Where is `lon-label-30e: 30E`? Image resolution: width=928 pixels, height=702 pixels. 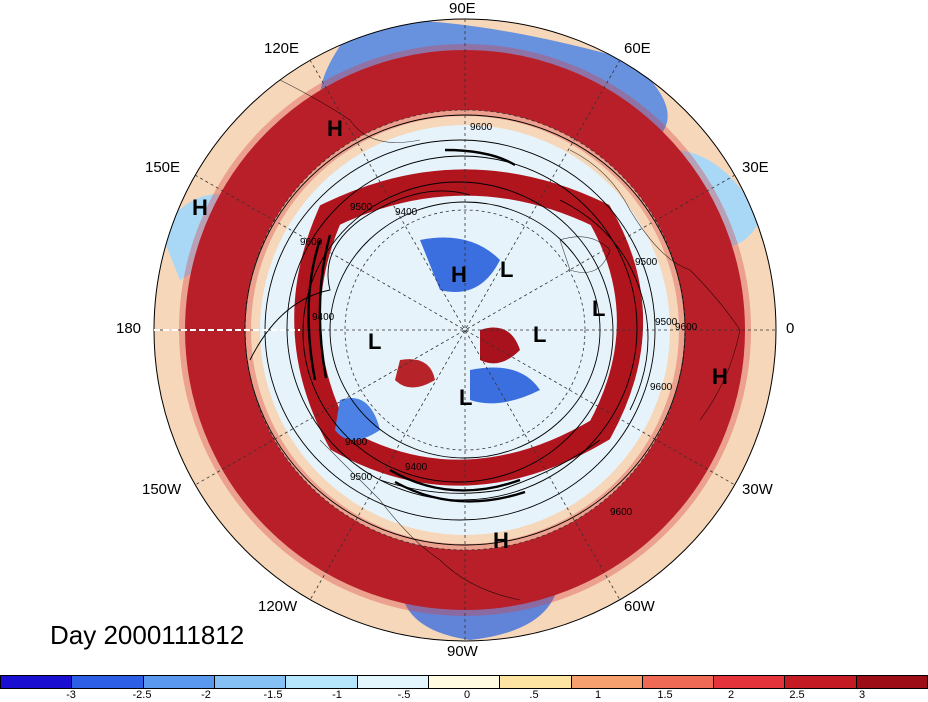 lon-label-30e: 30E is located at coordinates (755, 167).